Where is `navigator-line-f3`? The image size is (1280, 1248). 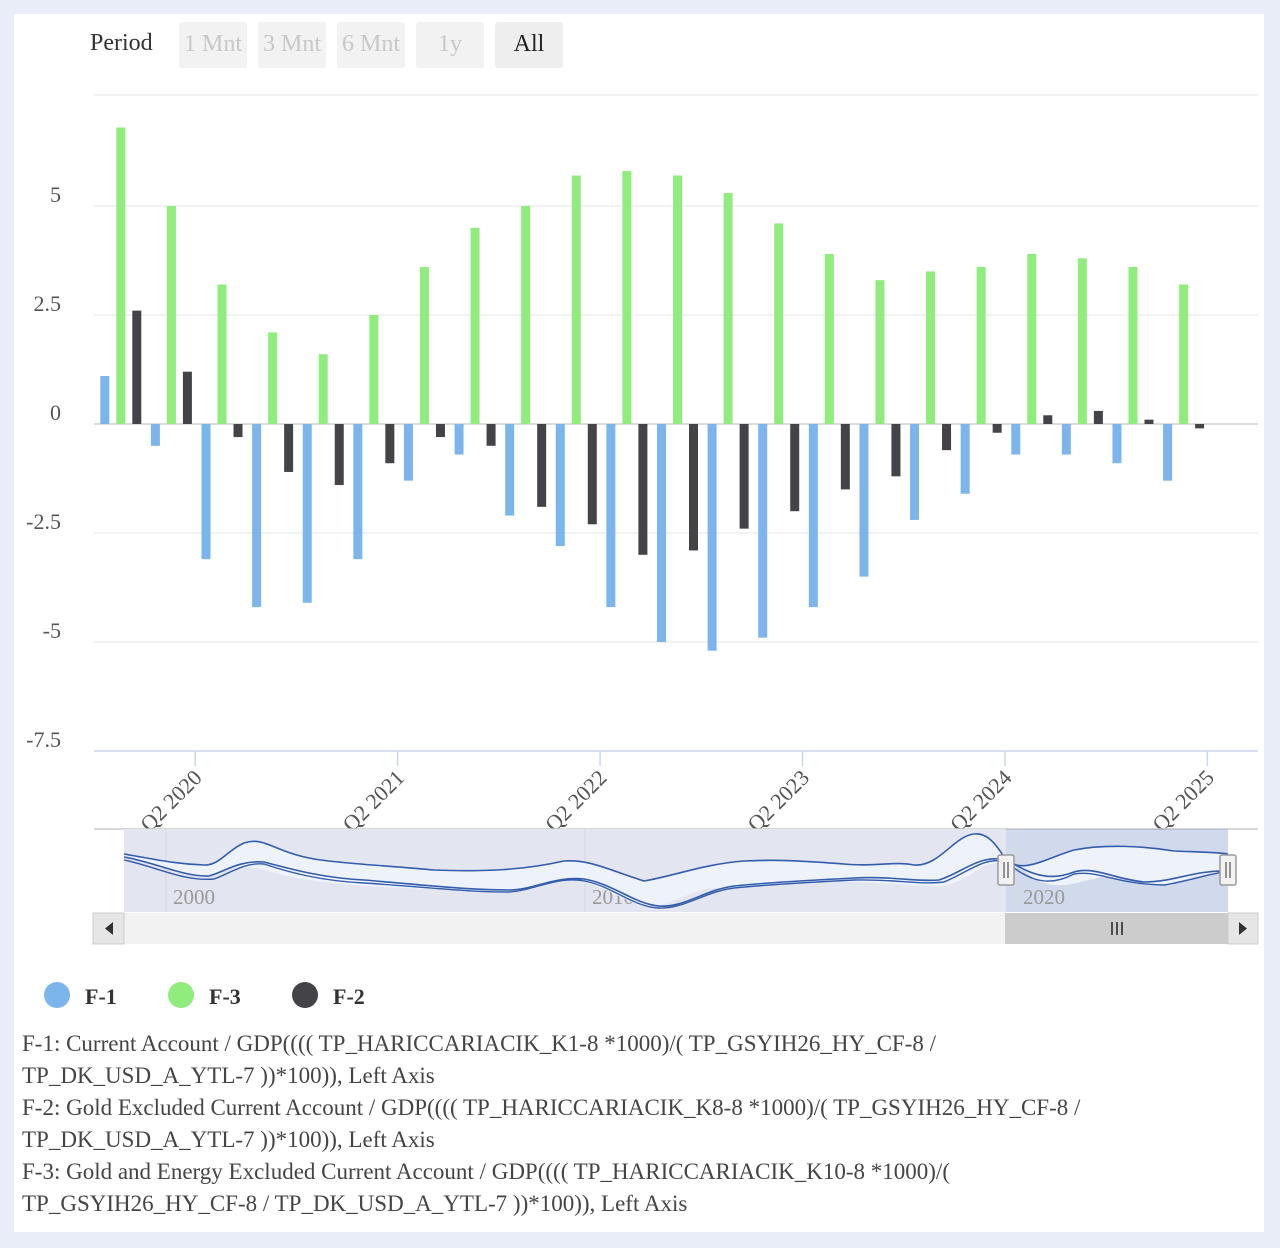
navigator-line-f3 is located at coordinates (676, 857).